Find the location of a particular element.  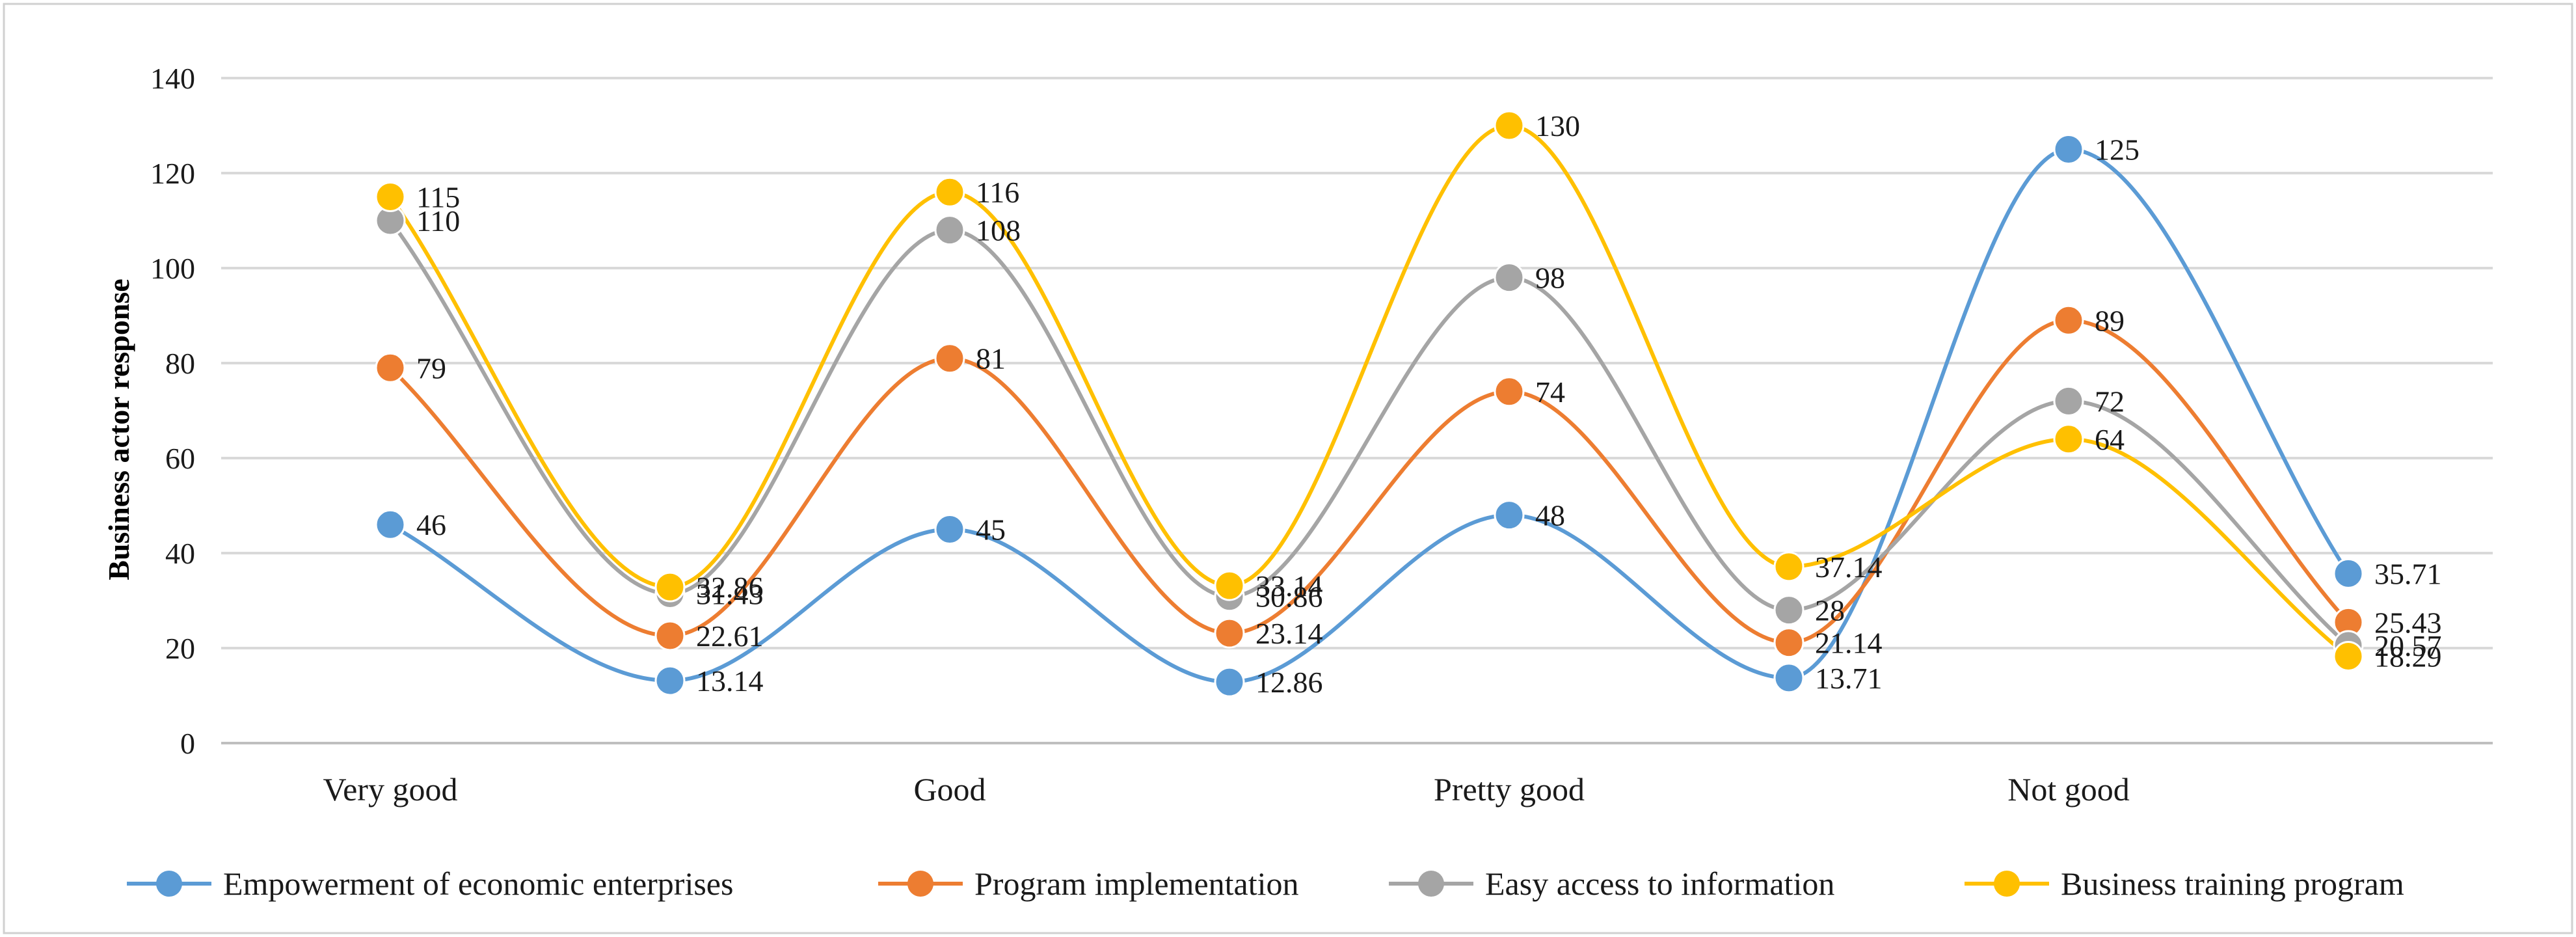

data-label-empowerment-of-economic-enterprises: 125 is located at coordinates (2117, 150).